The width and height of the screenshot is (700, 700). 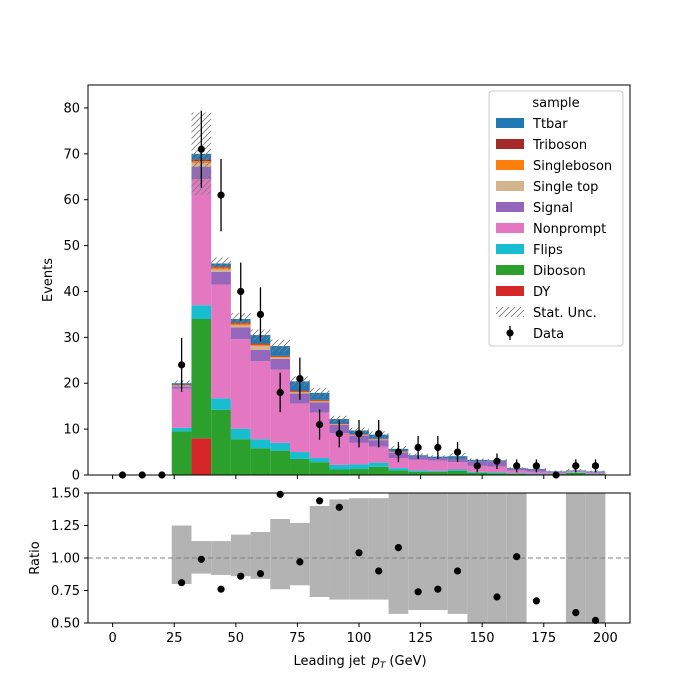 What do you see at coordinates (363, 634) in the screenshot?
I see `ratio-x-ticks: 0 25 50 75 100 125 150 175 200` at bounding box center [363, 634].